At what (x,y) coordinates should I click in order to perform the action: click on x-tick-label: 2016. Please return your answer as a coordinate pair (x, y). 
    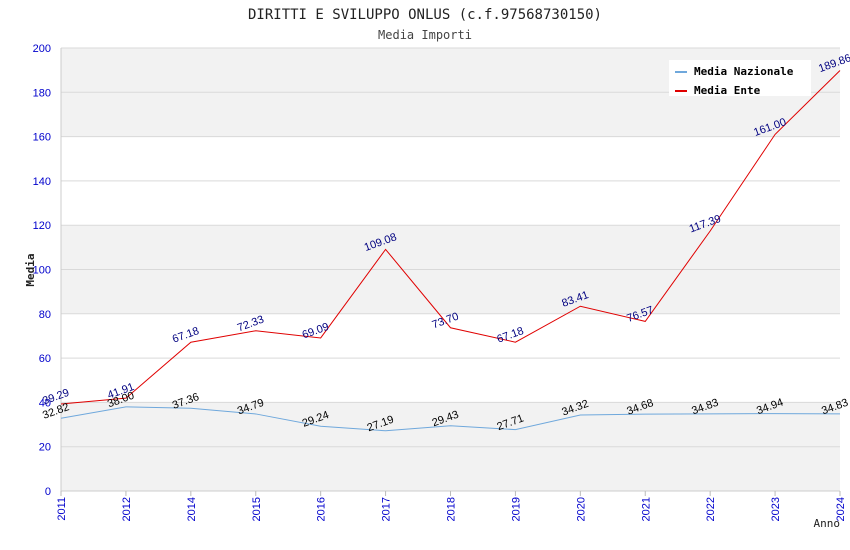
    Looking at the image, I should click on (322, 509).